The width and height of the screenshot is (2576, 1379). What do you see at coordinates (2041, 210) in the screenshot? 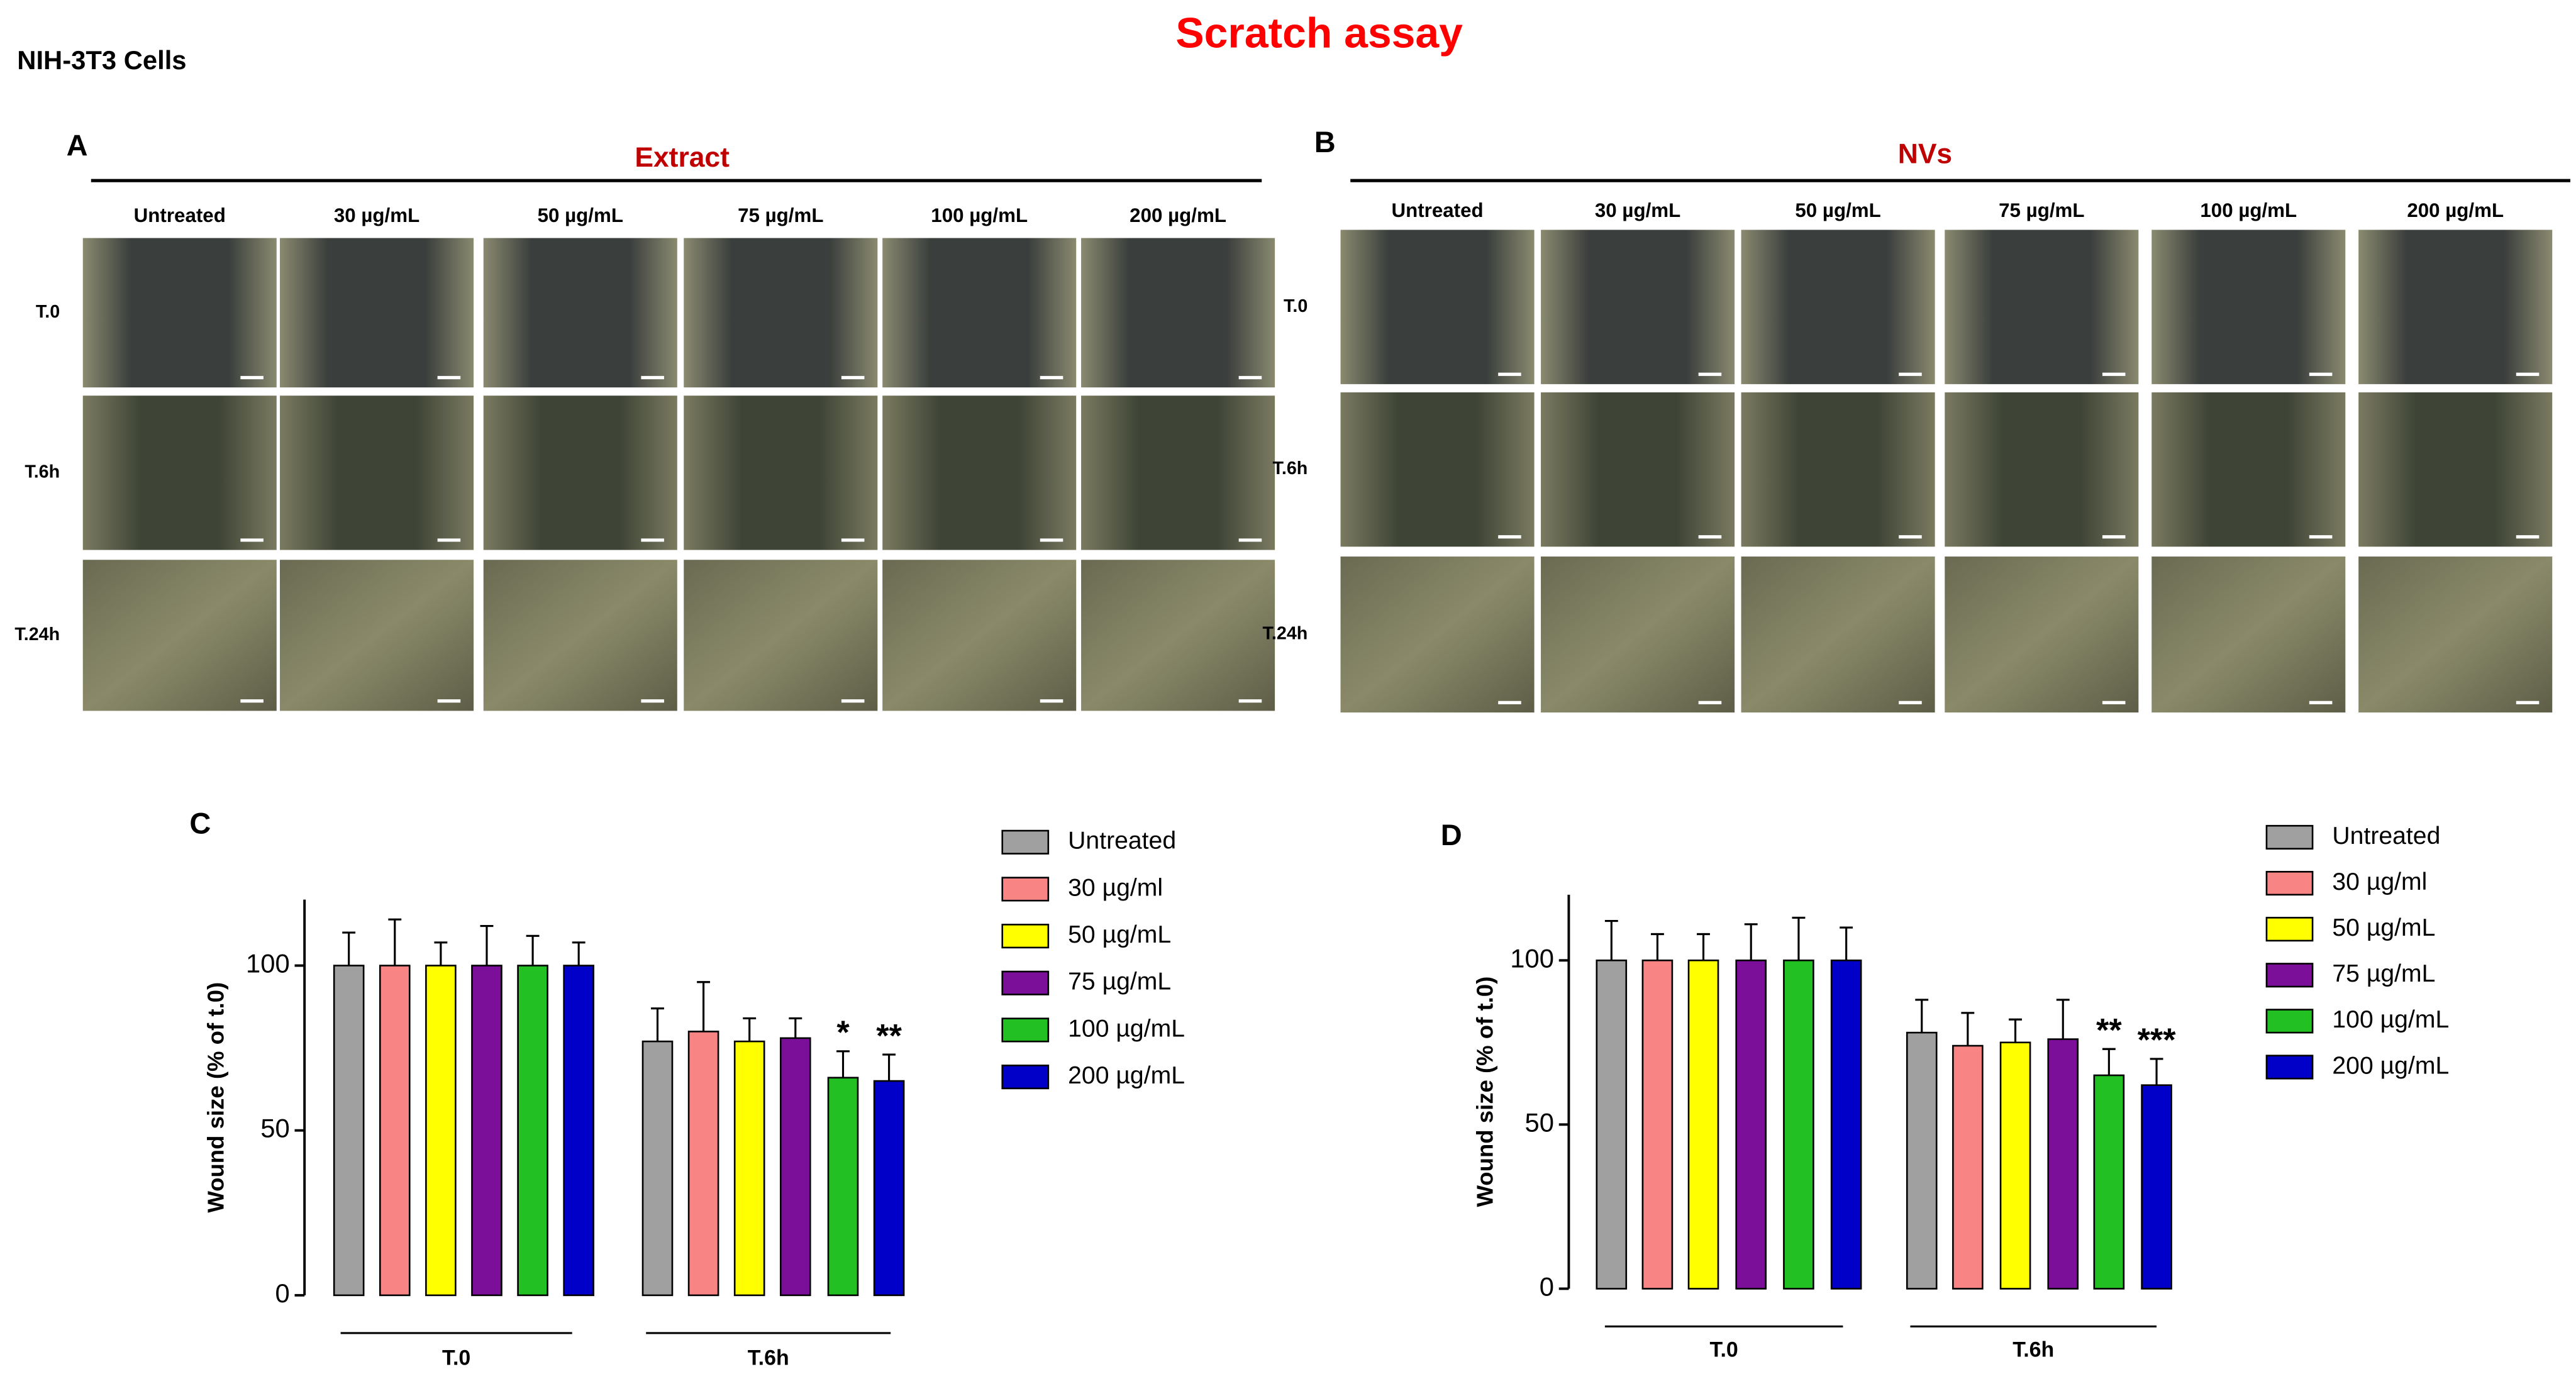
I see `column-label: 75 µg/mL` at bounding box center [2041, 210].